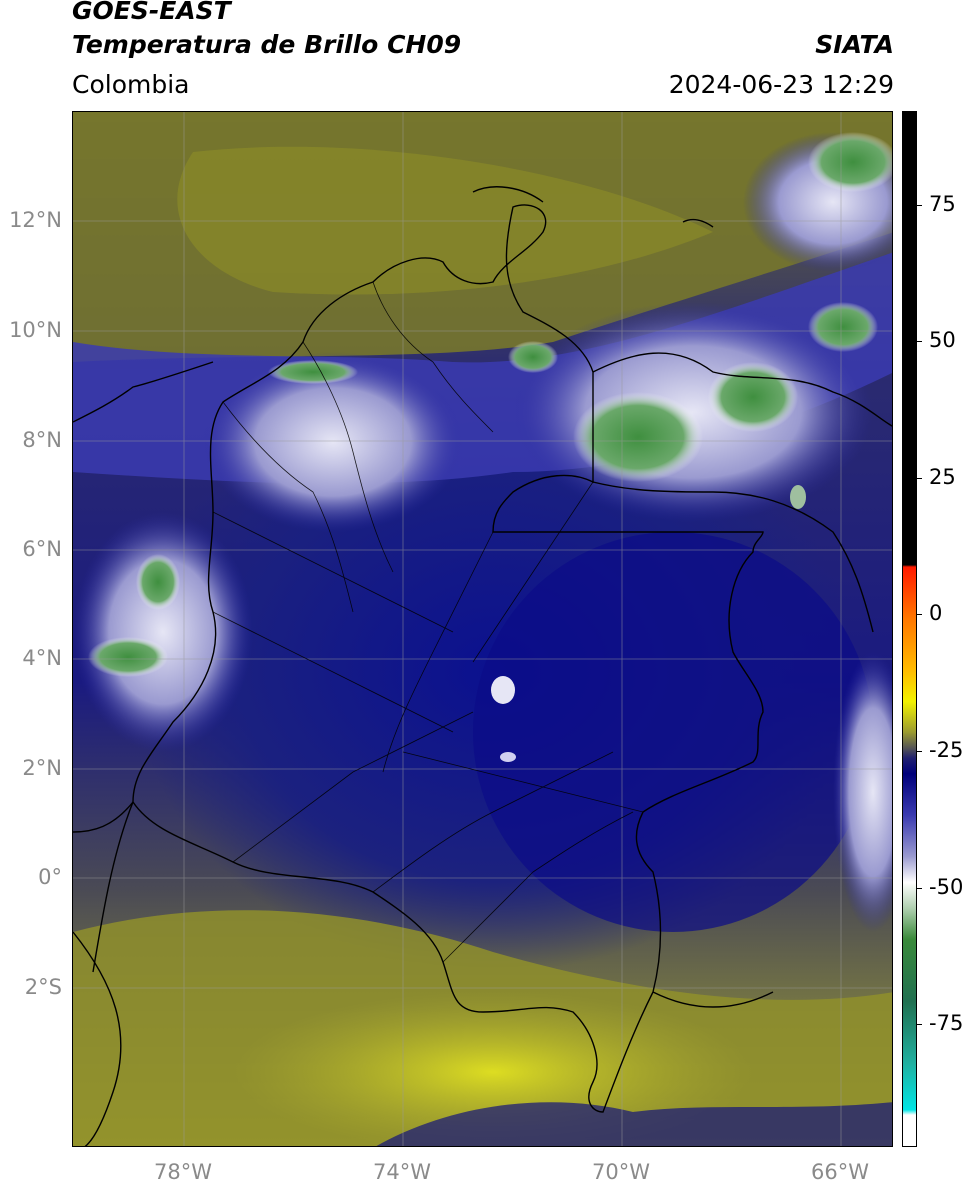  Describe the element at coordinates (946, 1023) in the screenshot. I see `colorbar-label-minus75: -75` at that location.